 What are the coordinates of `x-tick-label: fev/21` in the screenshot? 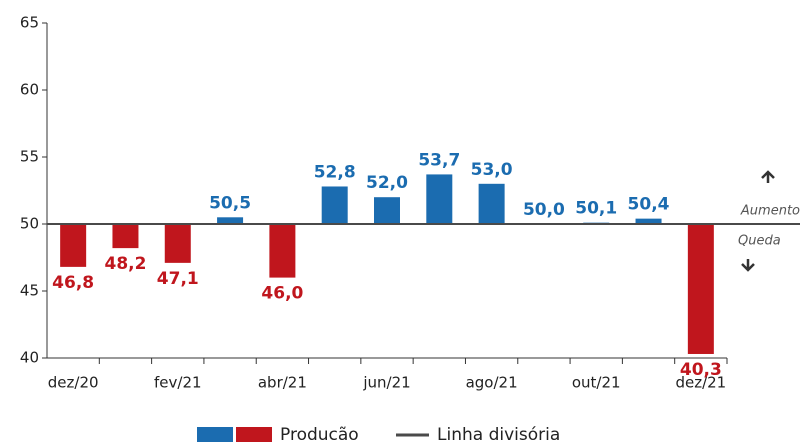 It's located at (178, 383).